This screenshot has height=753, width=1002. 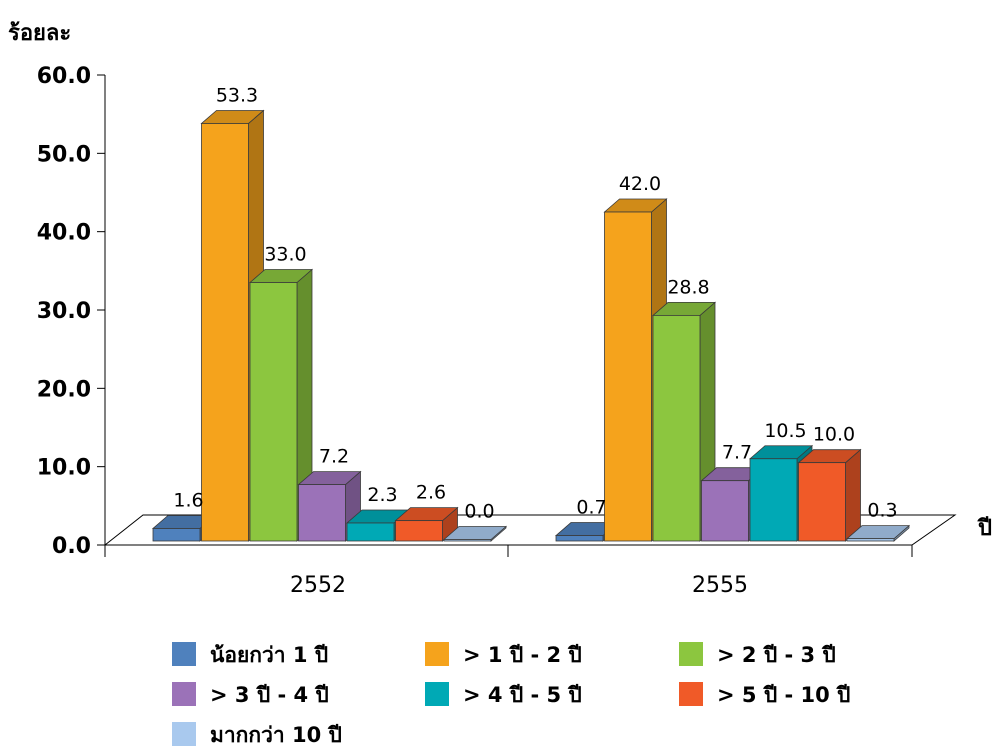 I want to click on data-label: 42.0, so click(x=640, y=184).